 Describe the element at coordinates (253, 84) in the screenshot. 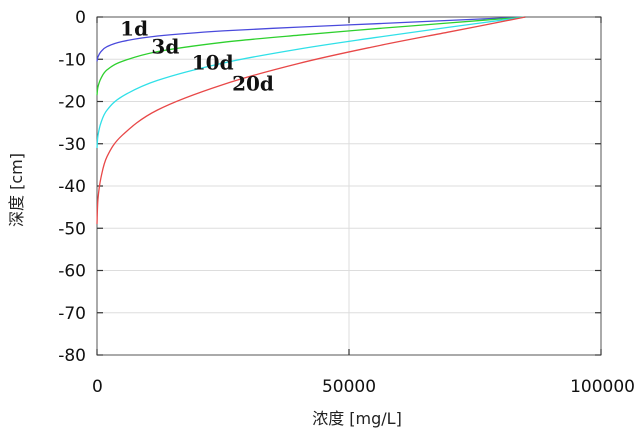

I see `curve-label-20d: 20d` at that location.